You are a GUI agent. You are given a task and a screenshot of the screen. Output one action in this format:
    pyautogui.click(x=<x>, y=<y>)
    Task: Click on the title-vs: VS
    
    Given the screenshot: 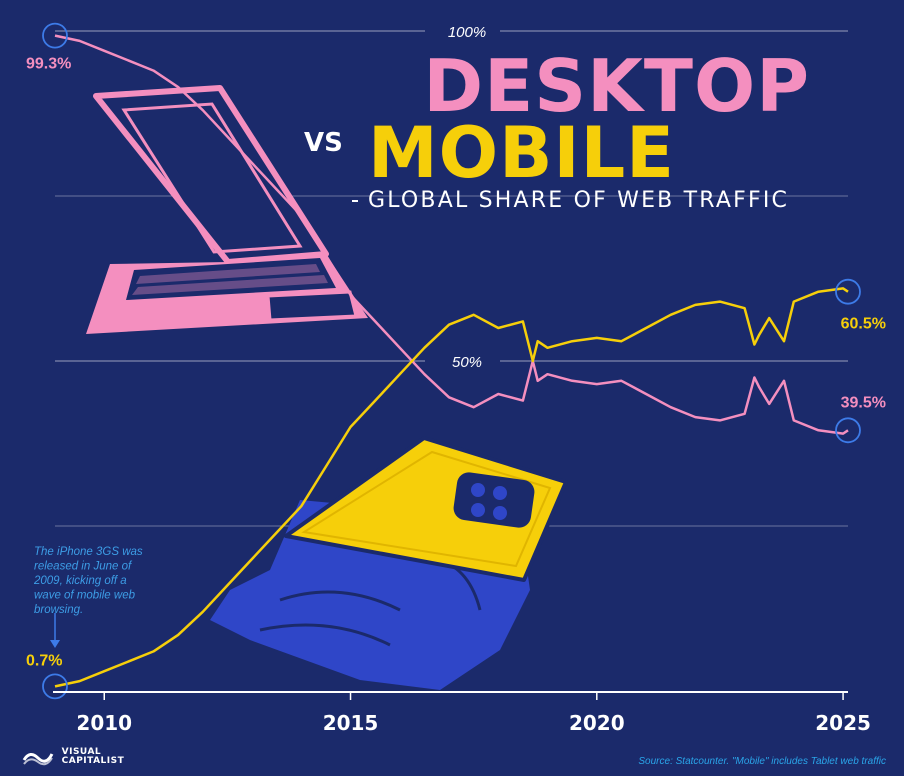 What is the action you would take?
    pyautogui.click(x=323, y=143)
    